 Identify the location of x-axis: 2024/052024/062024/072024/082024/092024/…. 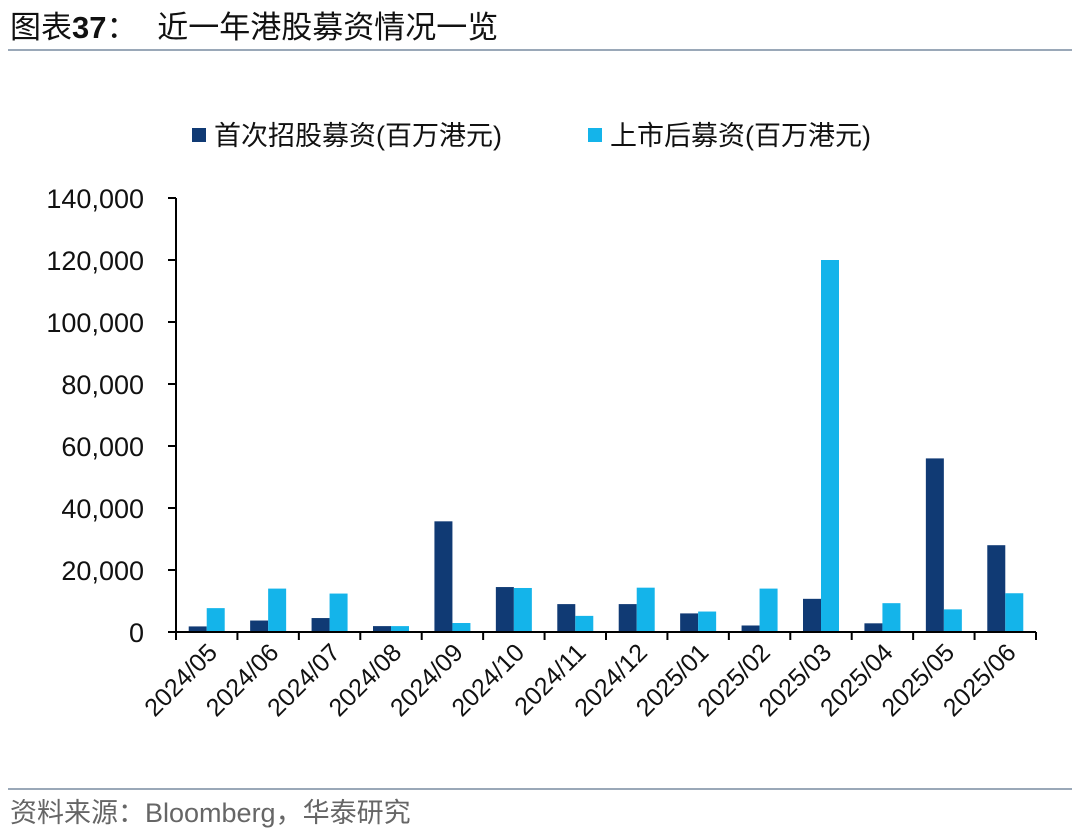
(588, 676).